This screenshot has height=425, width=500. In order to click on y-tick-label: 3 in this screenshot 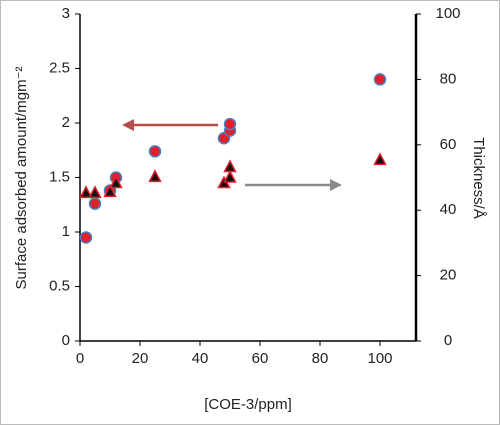, I will do `click(66, 13)`.